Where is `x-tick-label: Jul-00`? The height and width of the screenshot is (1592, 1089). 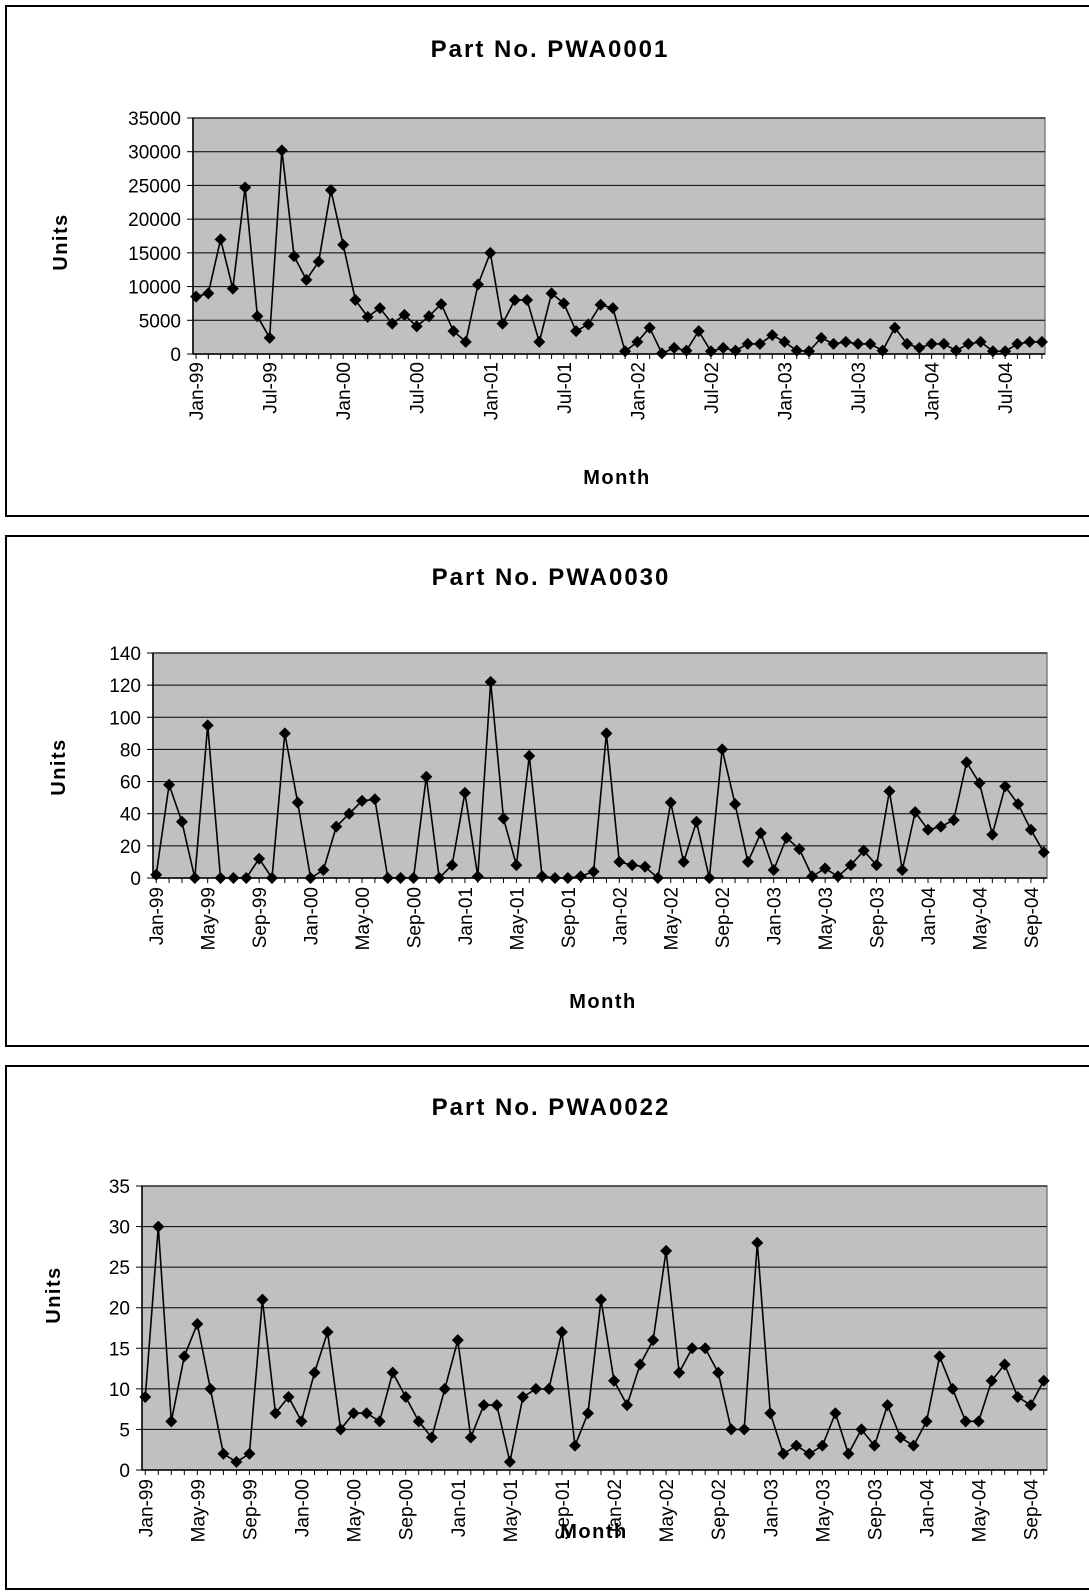
x-tick-label: Jul-00 is located at coordinates (418, 388).